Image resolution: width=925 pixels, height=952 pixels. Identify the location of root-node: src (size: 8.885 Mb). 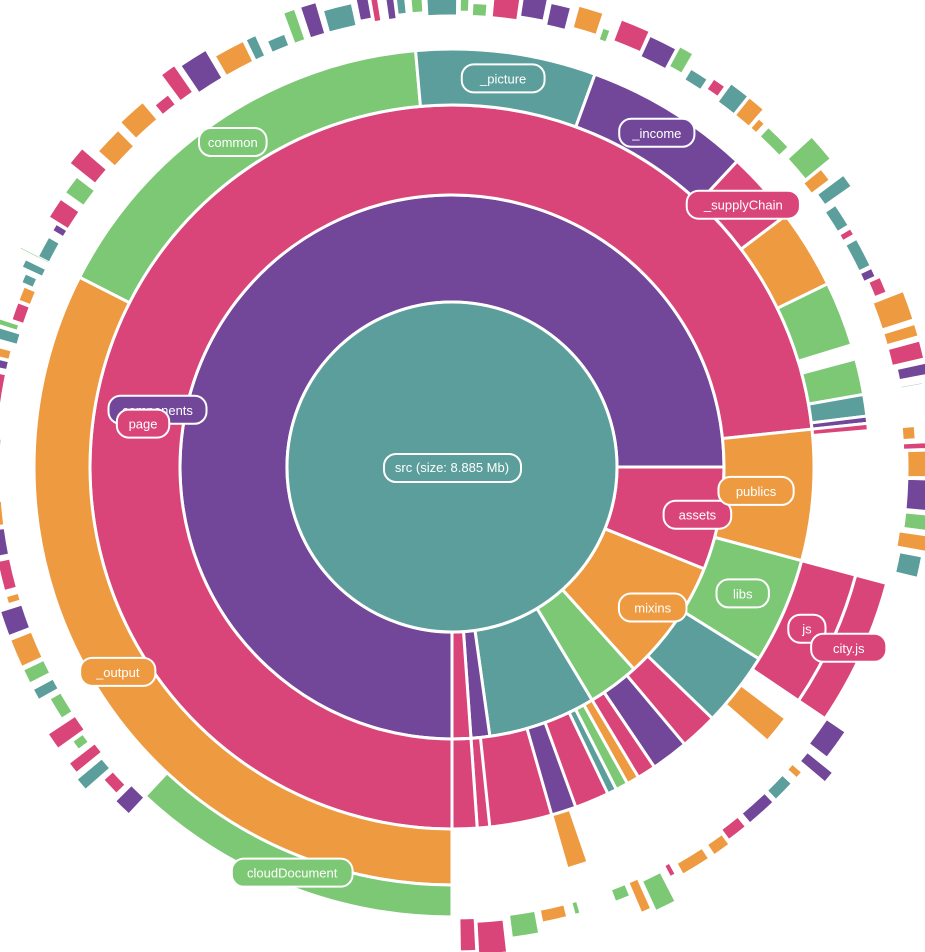
(452, 467).